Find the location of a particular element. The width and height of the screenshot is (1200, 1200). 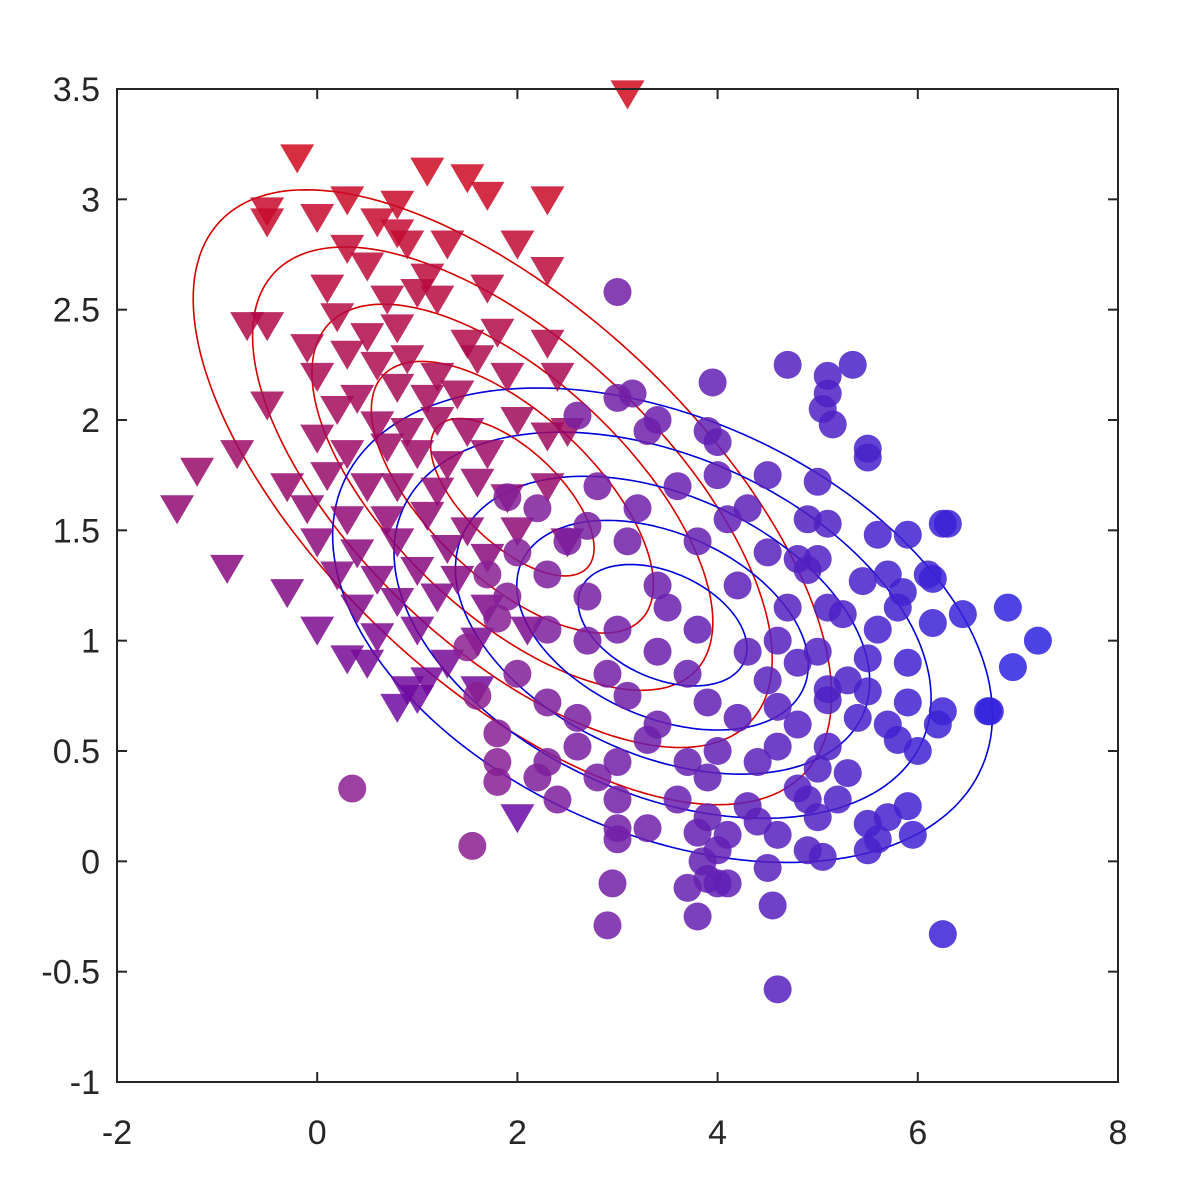

y-tick-label: 0 is located at coordinates (90, 862).